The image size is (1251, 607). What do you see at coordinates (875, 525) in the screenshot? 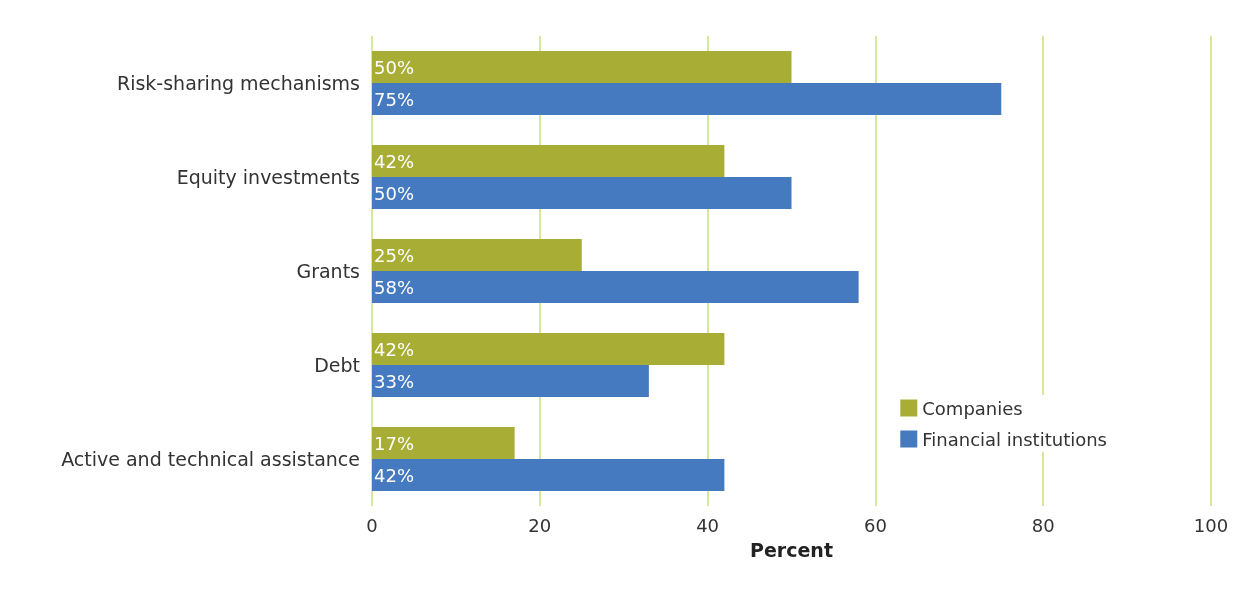
I see `x-tick-label: 60` at bounding box center [875, 525].